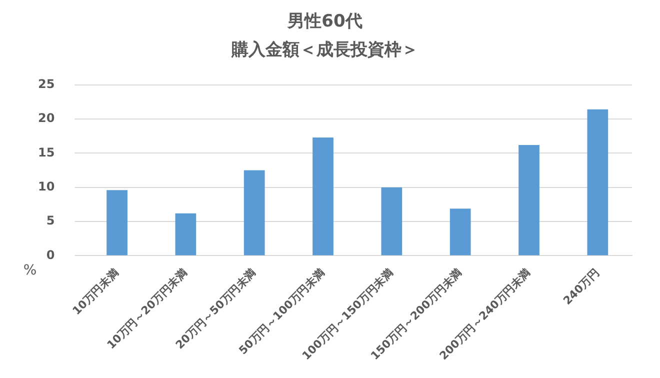  Describe the element at coordinates (46, 186) in the screenshot. I see `y-tick-label: 10` at that location.